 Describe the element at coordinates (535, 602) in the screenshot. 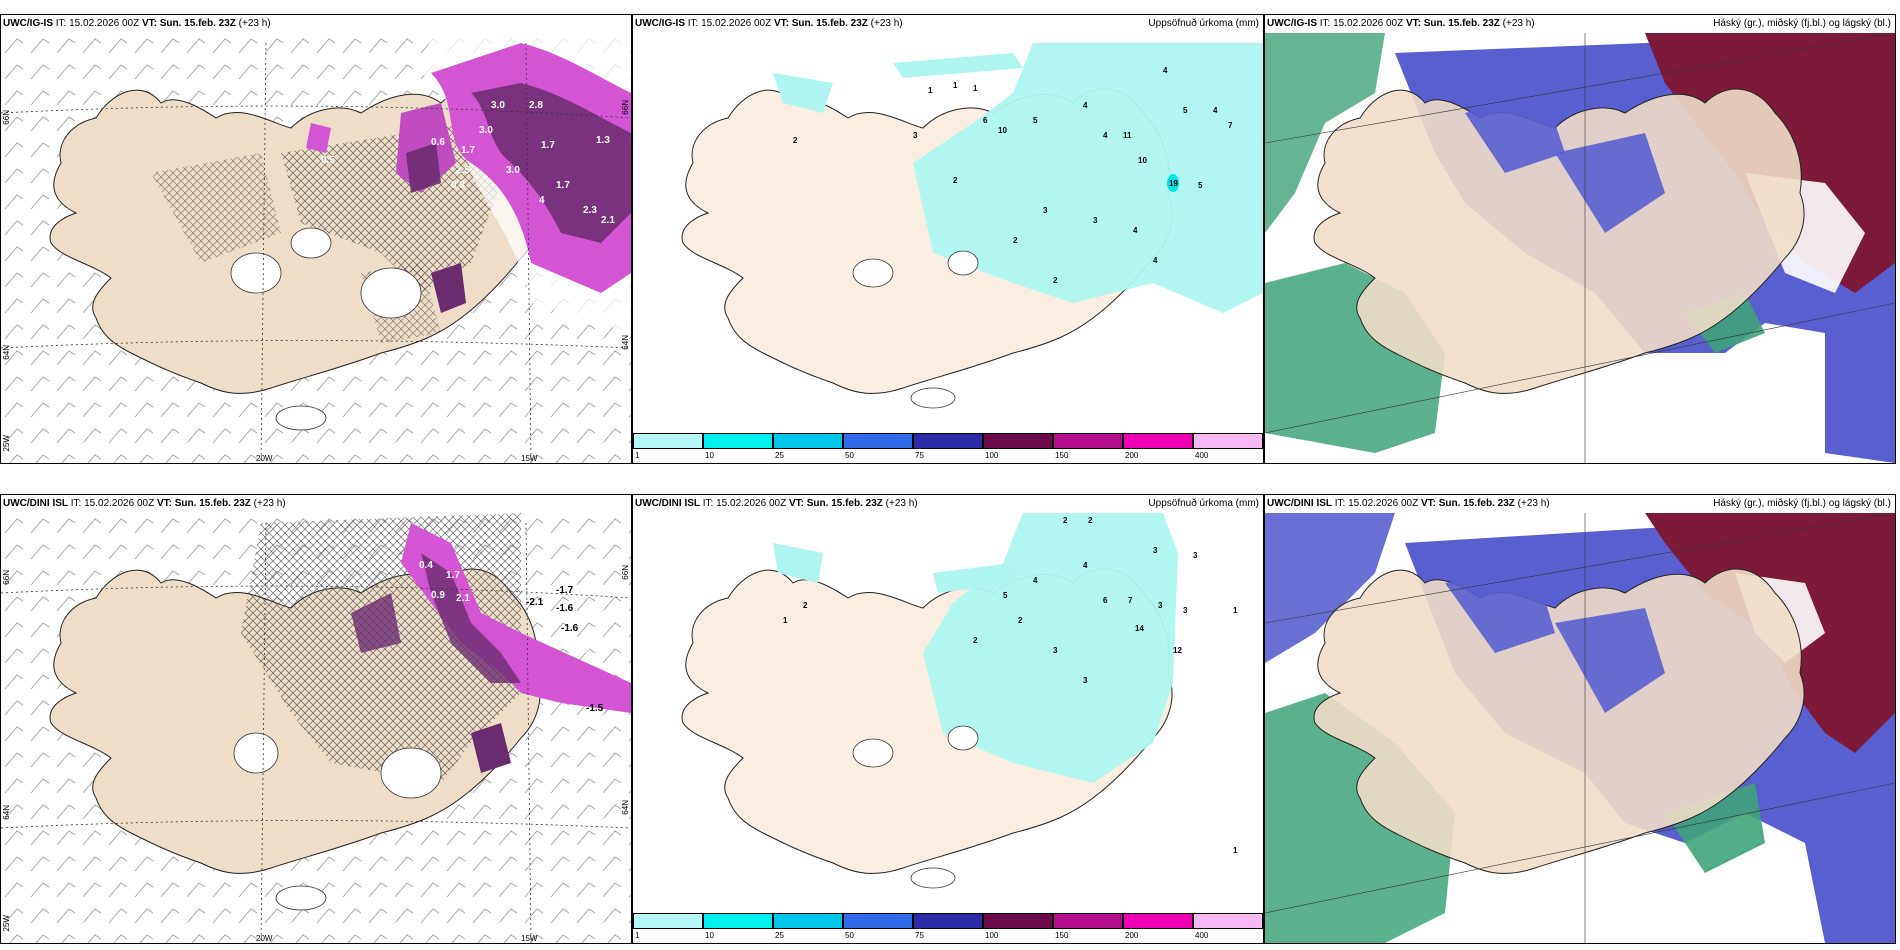

I see `temp-value: -2.1` at that location.